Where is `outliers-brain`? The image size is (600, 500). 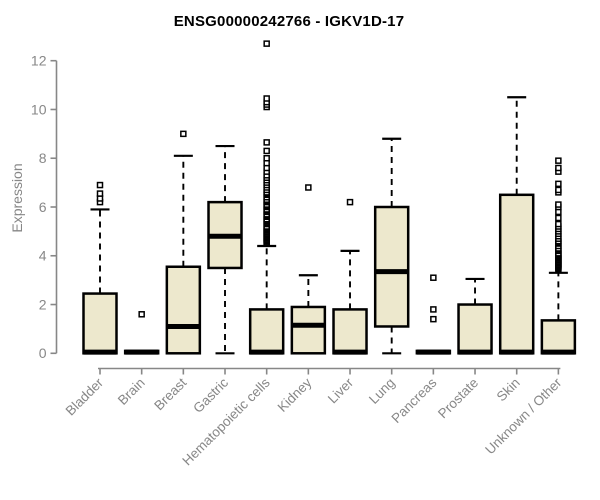
outliers-brain is located at coordinates (141, 314).